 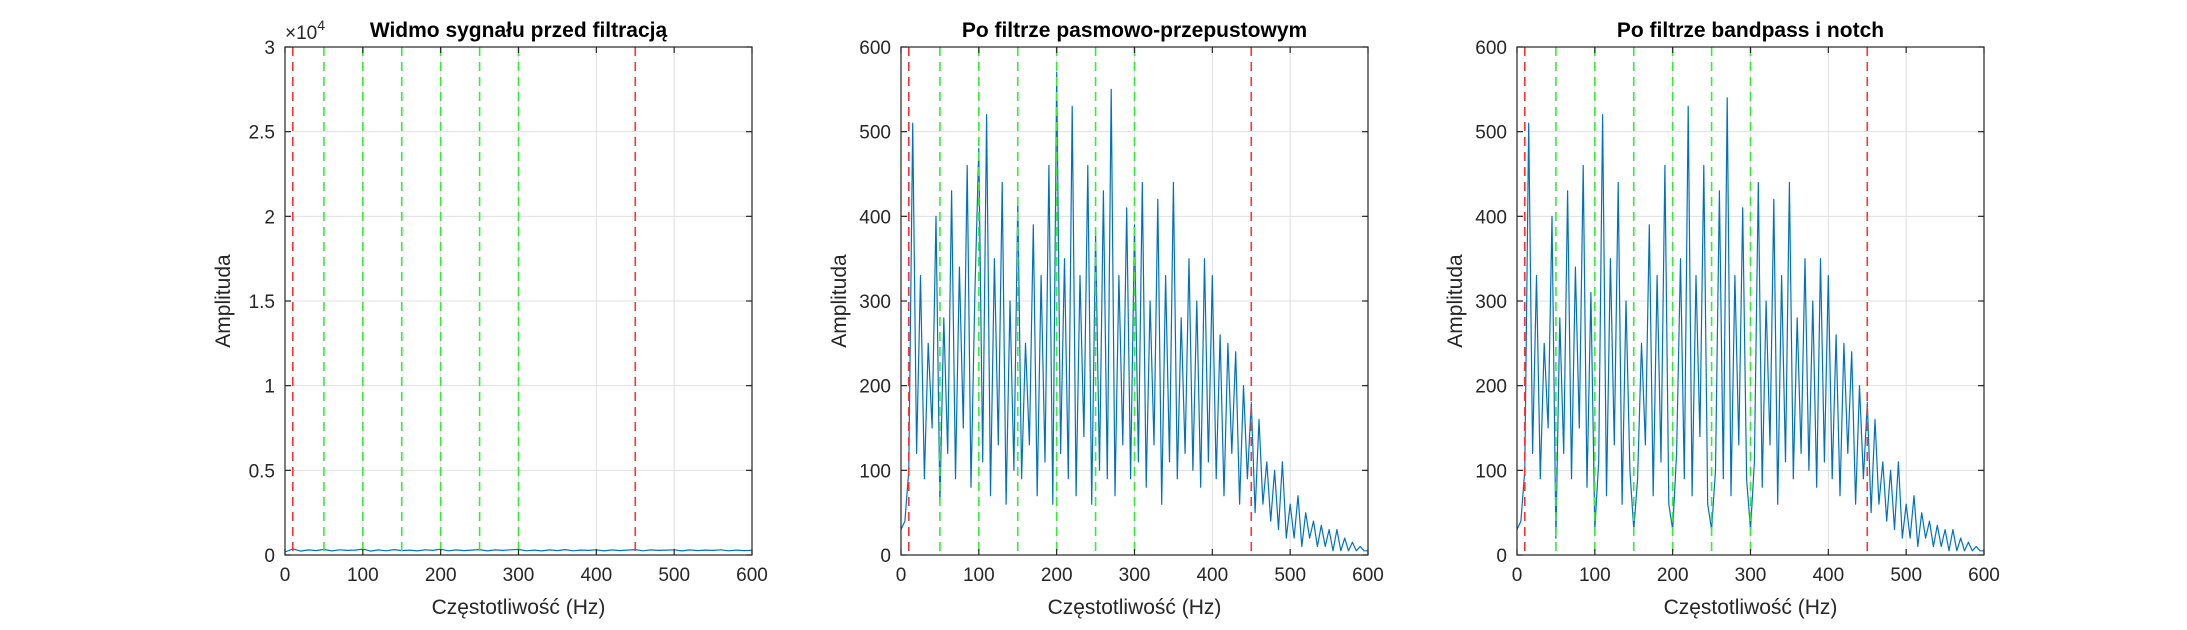 I want to click on y-exponent-label: ×10⁴, so click(x=305, y=30).